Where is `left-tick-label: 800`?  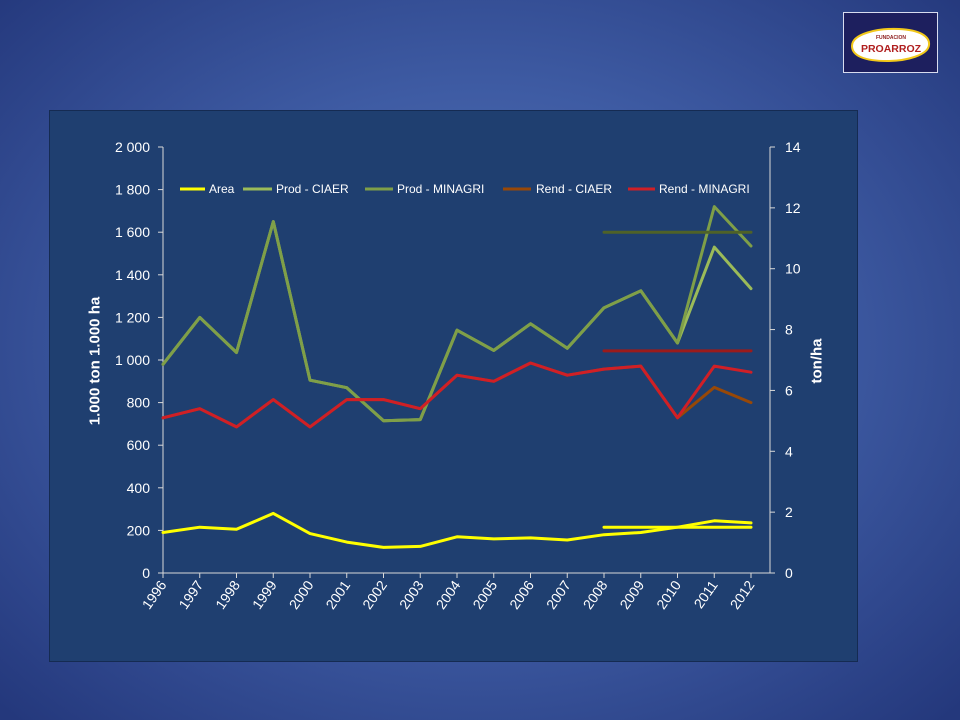 left-tick-label: 800 is located at coordinates (139, 403).